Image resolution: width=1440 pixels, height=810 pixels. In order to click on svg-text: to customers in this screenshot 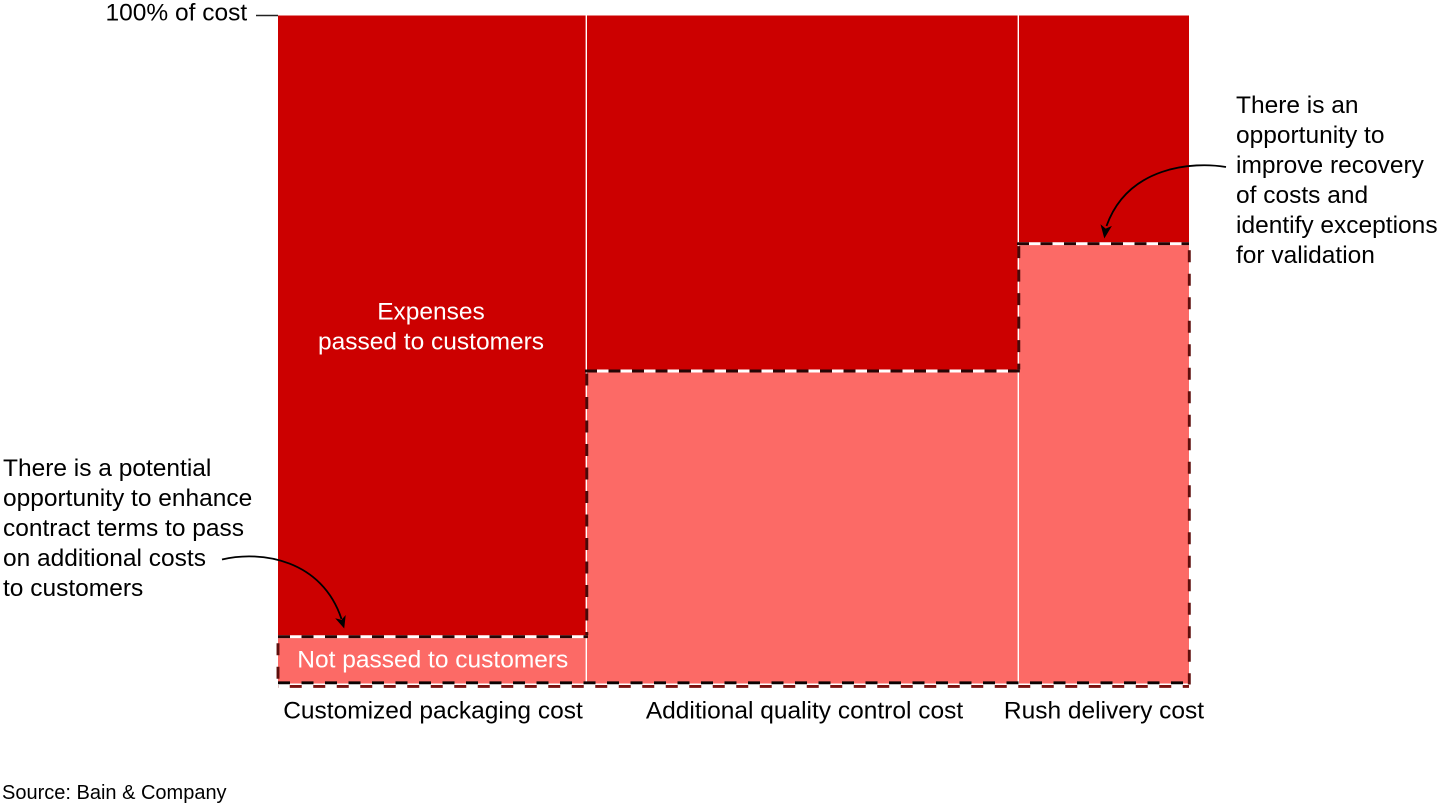, I will do `click(73, 588)`.